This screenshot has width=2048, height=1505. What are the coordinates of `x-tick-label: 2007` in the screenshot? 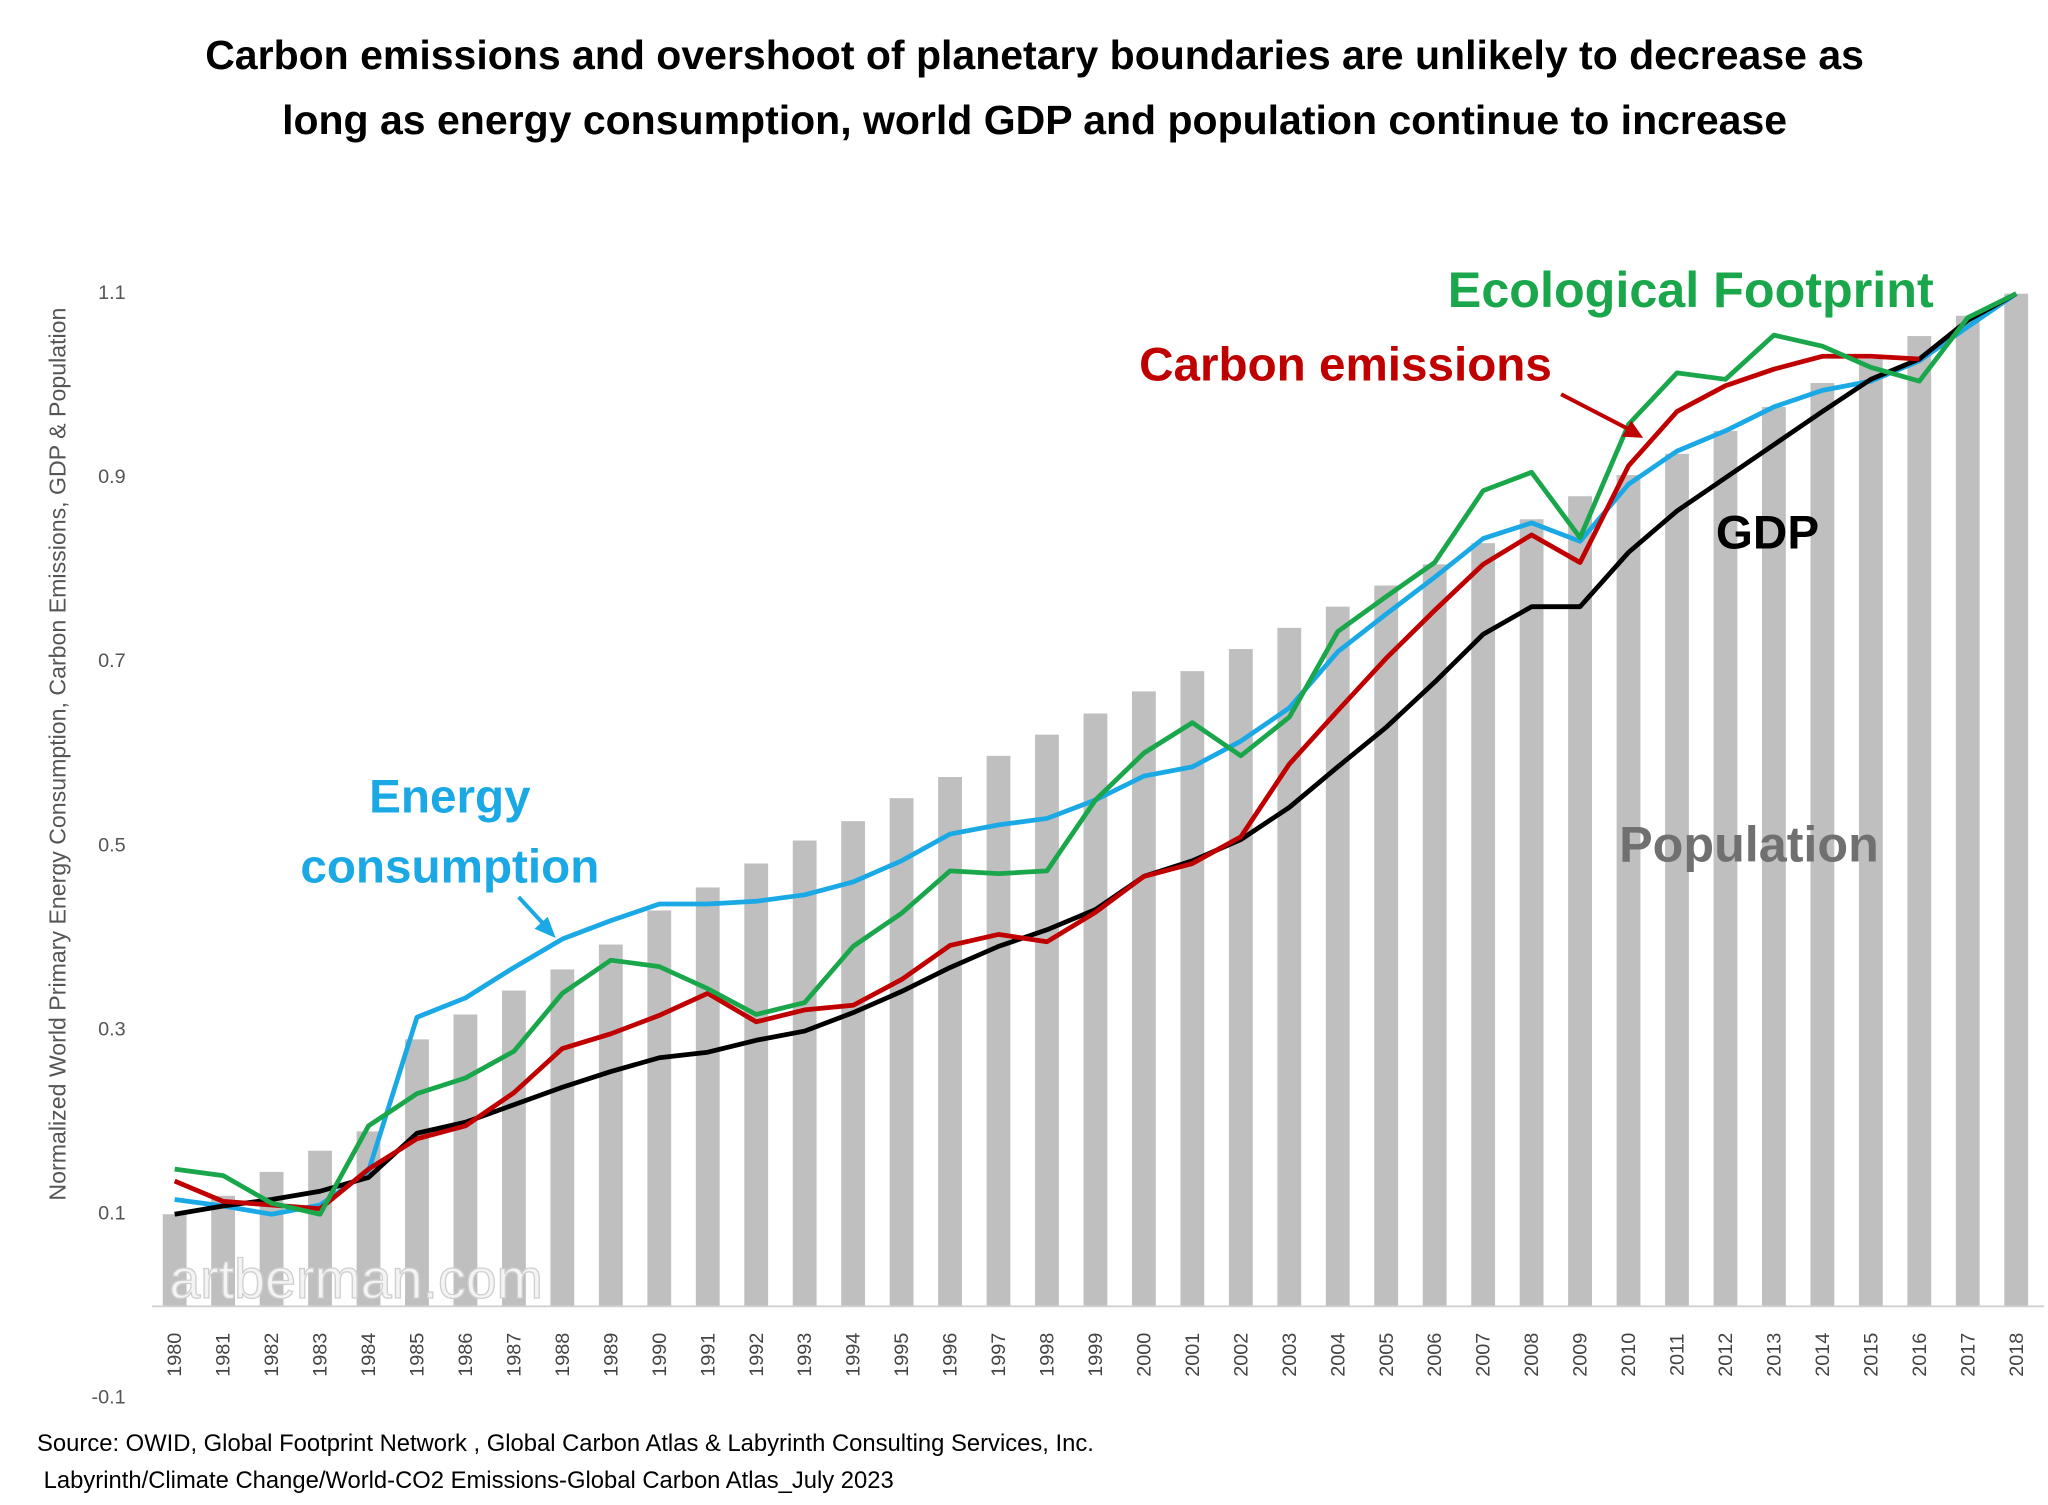 It's located at (1484, 1355).